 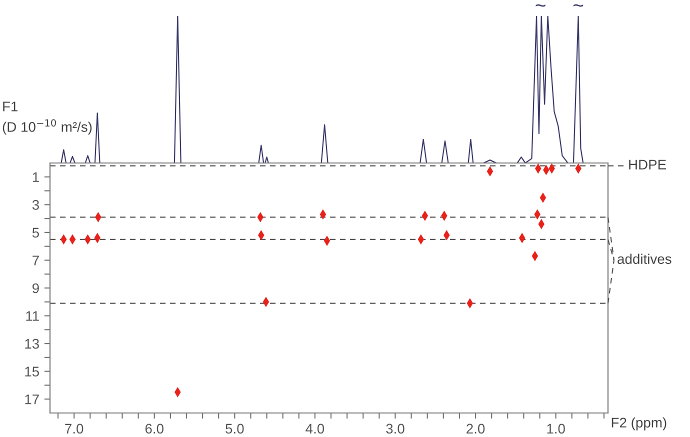 What do you see at coordinates (47, 118) in the screenshot?
I see `y-axis-title: F1 (D 10$^{−10}$ m²/s)` at bounding box center [47, 118].